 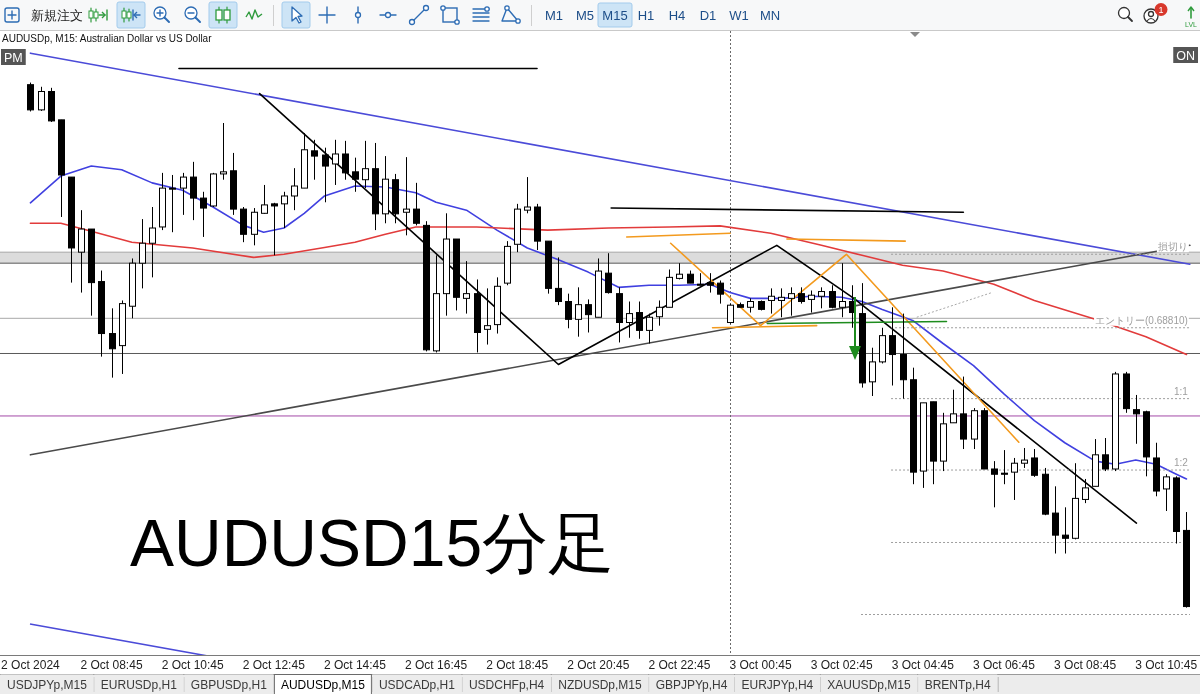 What do you see at coordinates (1166, 665) in the screenshot?
I see `x-tick-label: 3 Oct 10:45` at bounding box center [1166, 665].